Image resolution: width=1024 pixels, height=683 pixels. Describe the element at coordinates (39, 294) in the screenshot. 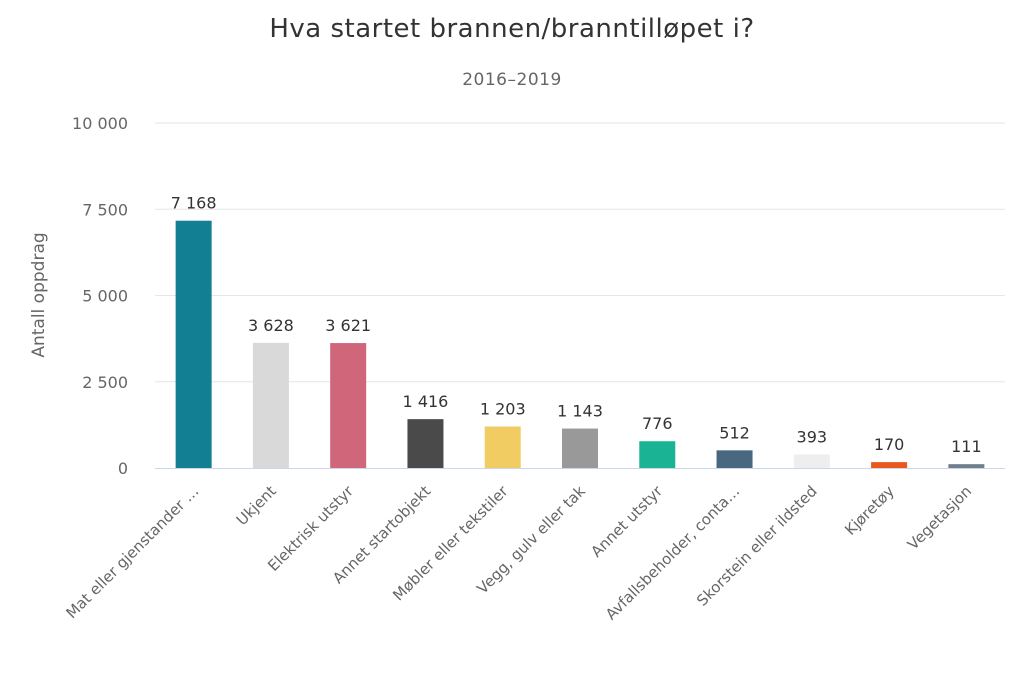

I see `y-axis-label: Antall oppdrag` at that location.